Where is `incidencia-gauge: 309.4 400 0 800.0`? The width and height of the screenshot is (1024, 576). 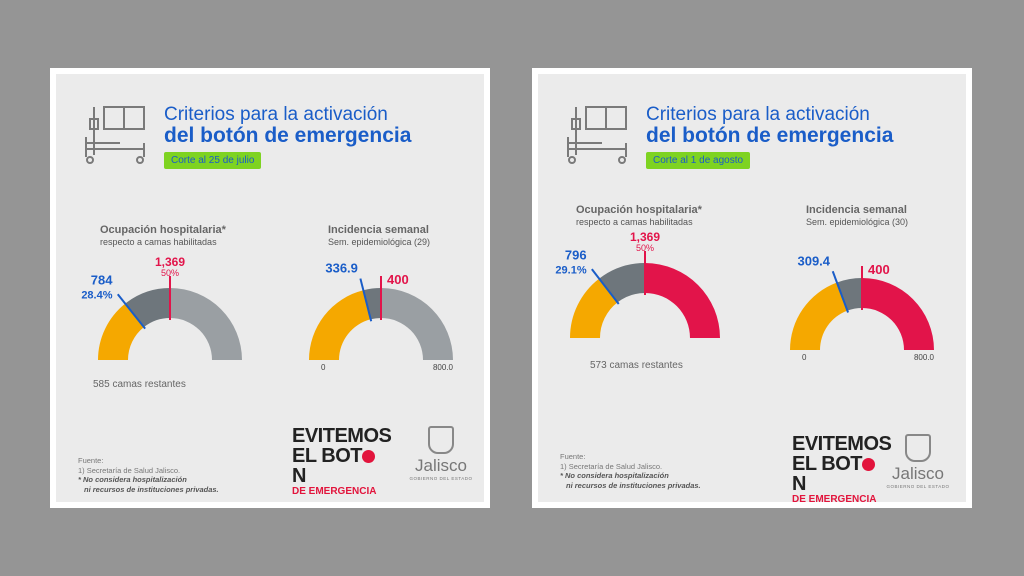
incidencia-gauge: 309.4 400 0 800.0 is located at coordinates (862, 307).